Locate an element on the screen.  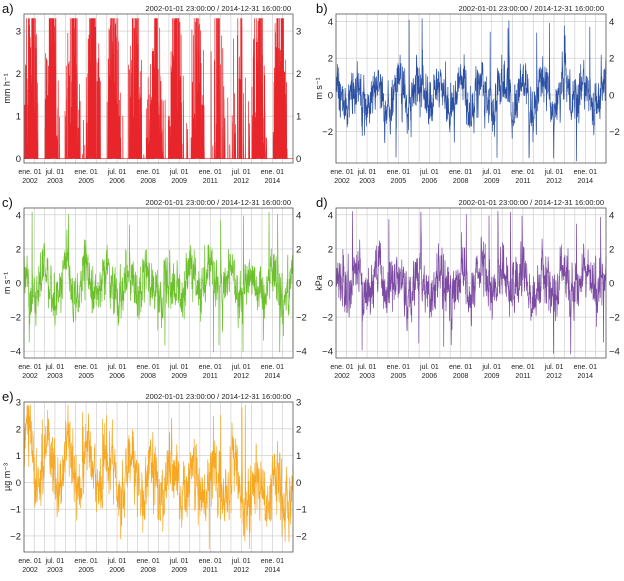
plot-frame-e is located at coordinates (158, 477).